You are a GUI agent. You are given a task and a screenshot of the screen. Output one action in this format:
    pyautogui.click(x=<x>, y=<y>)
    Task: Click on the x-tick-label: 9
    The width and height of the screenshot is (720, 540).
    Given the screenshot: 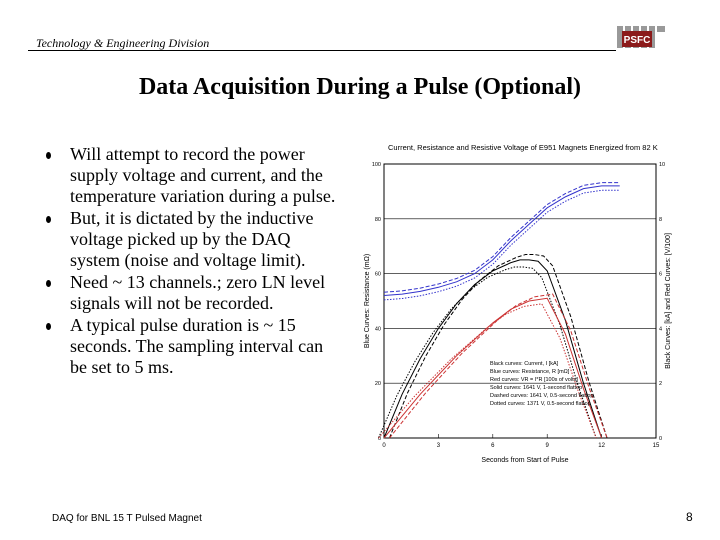 What is the action you would take?
    pyautogui.click(x=548, y=446)
    